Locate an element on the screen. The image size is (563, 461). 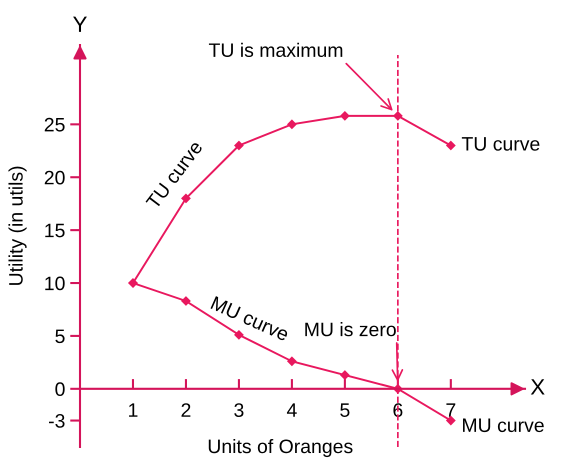
y-tick-label: 10 is located at coordinates (55, 283).